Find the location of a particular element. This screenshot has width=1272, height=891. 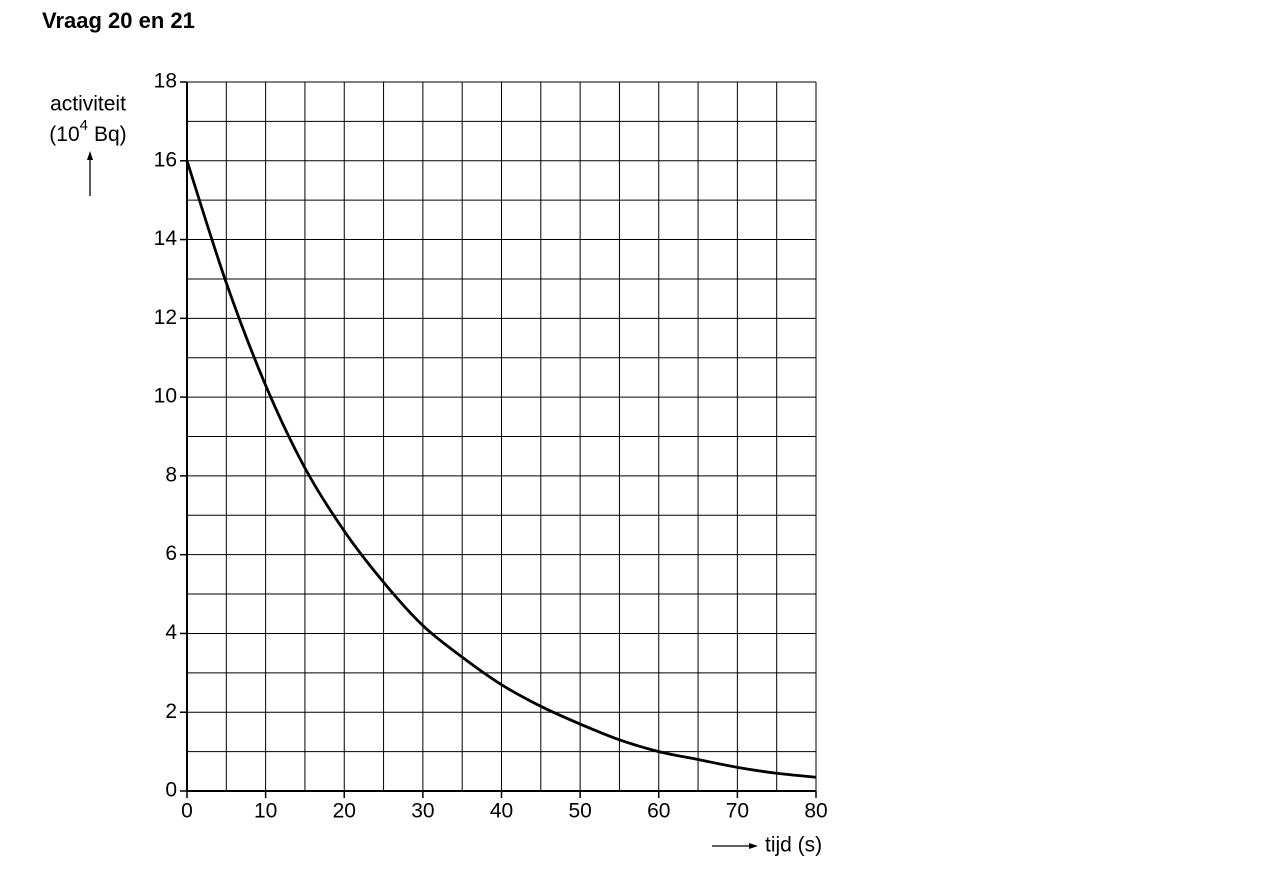

y-tick-label: 0 is located at coordinates (171, 790).